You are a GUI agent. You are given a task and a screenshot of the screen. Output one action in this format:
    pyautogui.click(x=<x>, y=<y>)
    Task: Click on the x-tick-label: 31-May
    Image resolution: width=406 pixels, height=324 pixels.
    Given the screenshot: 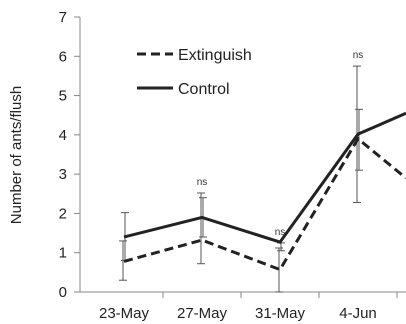 What is the action you would take?
    pyautogui.click(x=280, y=313)
    